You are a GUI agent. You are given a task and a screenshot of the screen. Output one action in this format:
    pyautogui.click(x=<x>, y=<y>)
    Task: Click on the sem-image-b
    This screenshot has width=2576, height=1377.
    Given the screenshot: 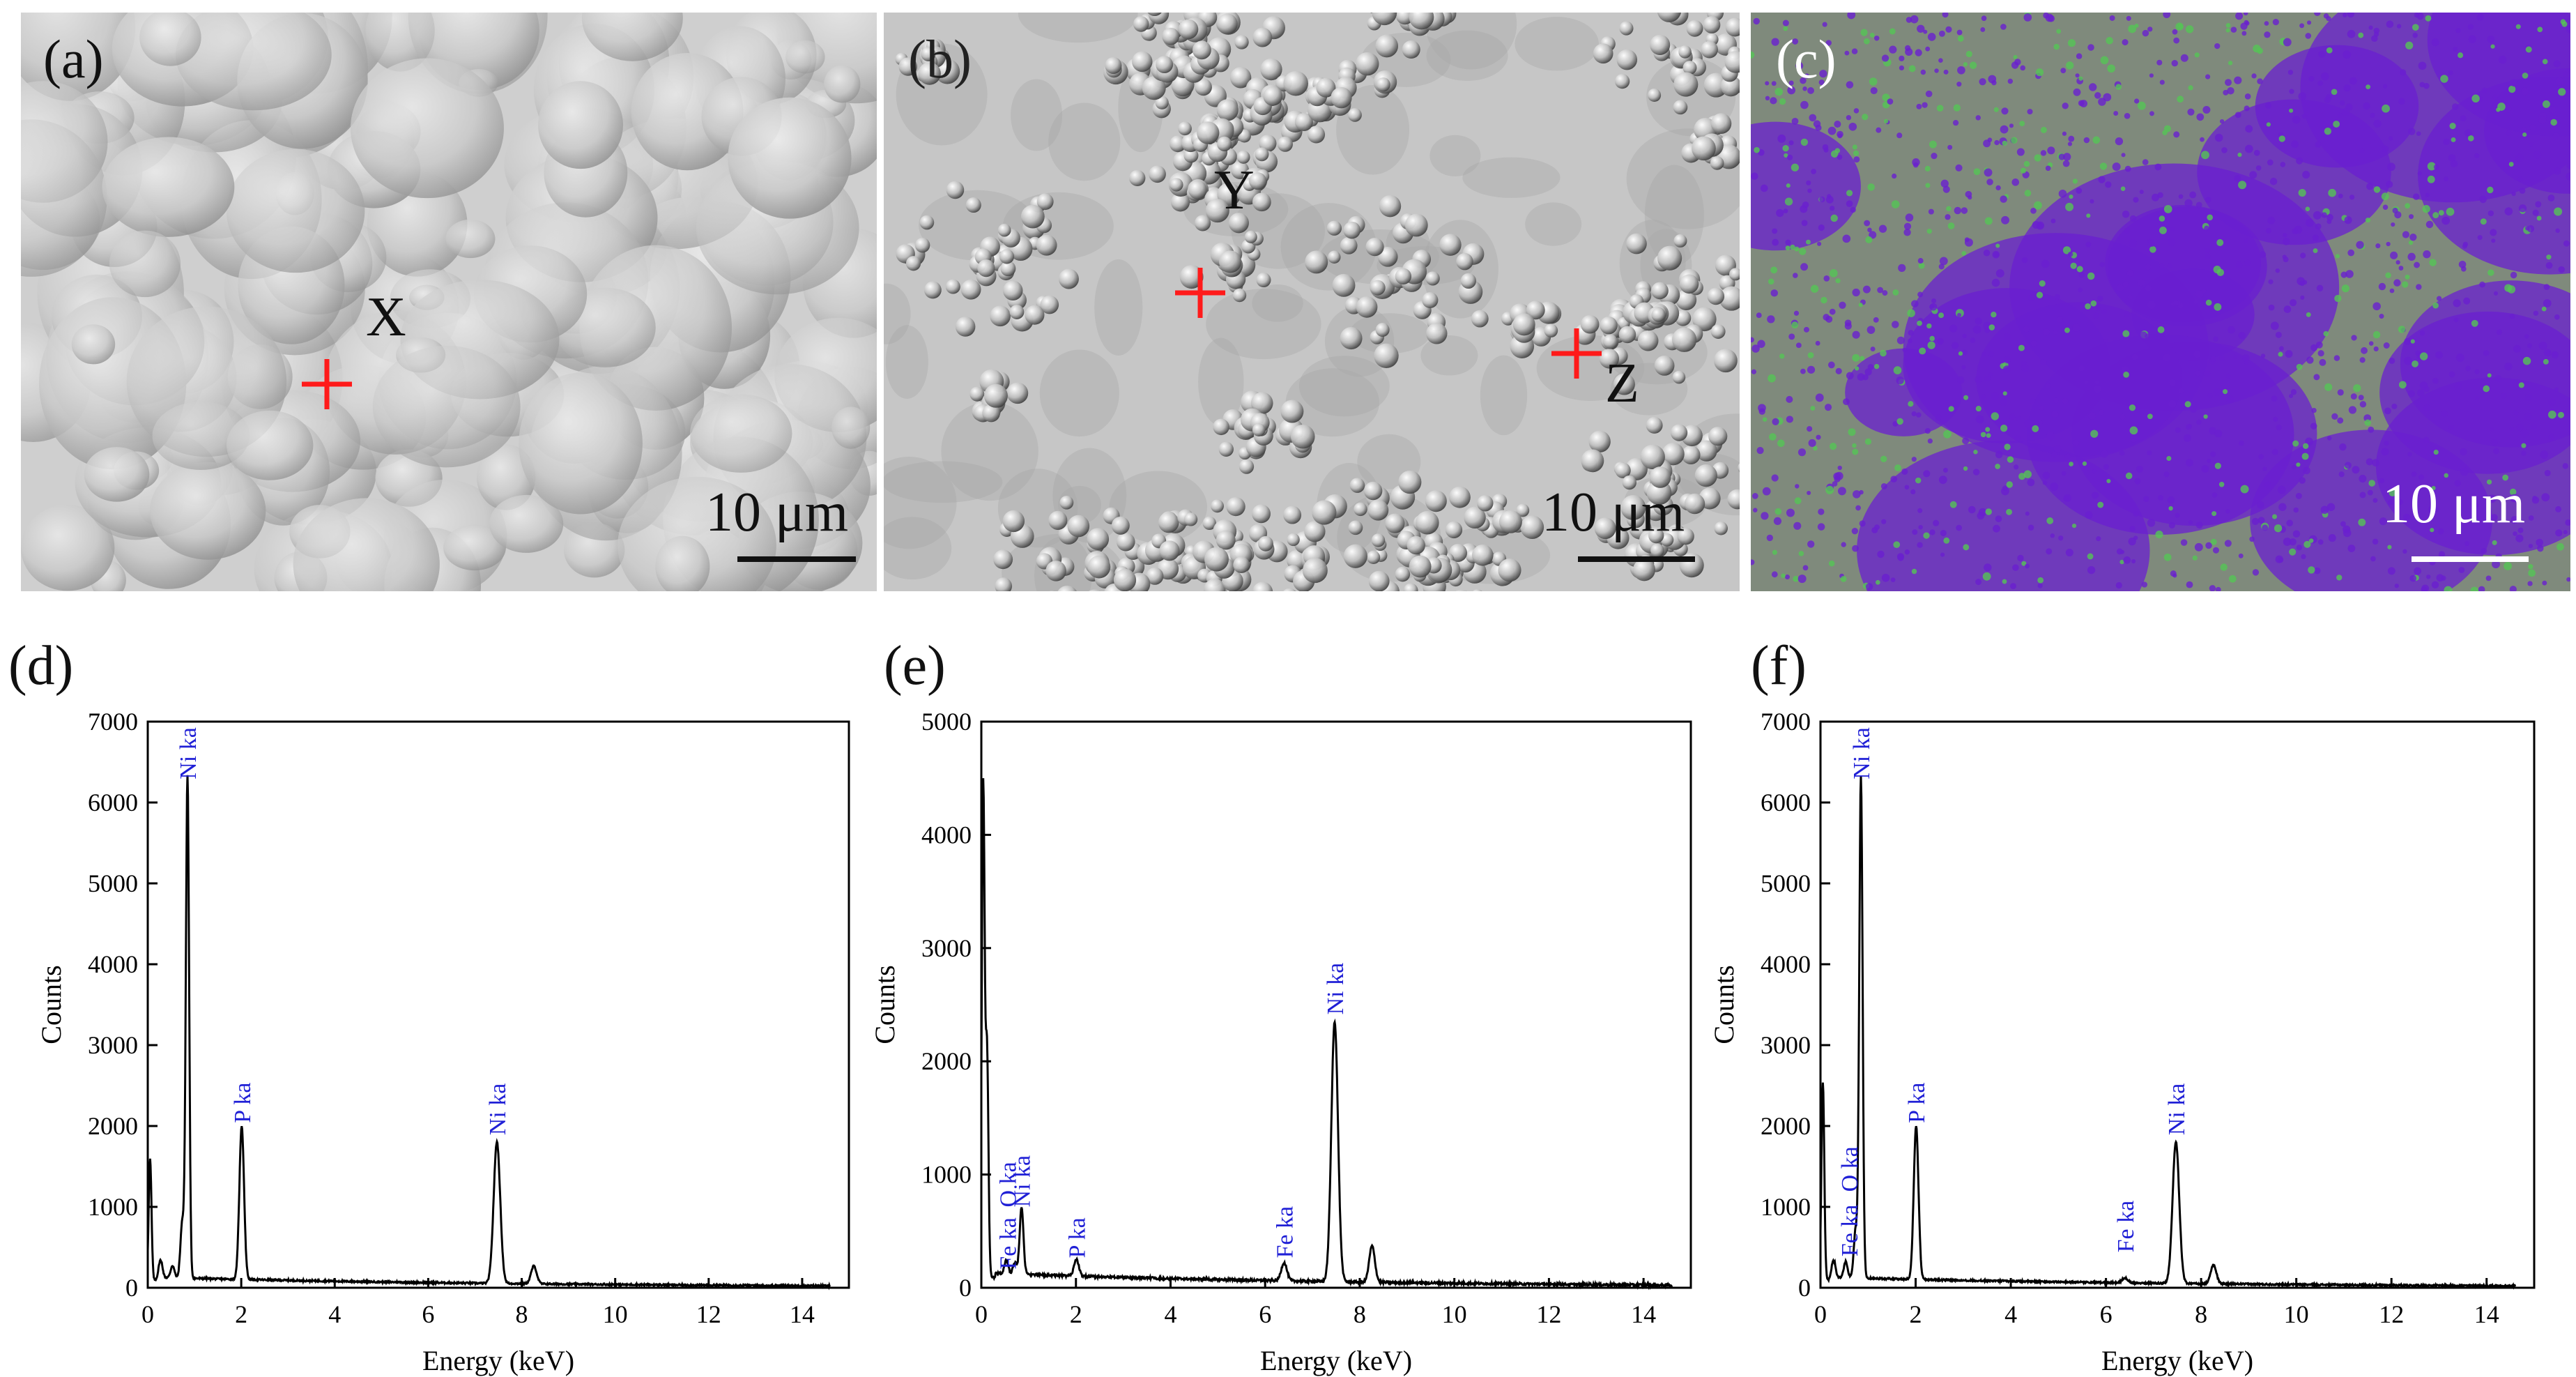 What is the action you would take?
    pyautogui.click(x=1312, y=302)
    